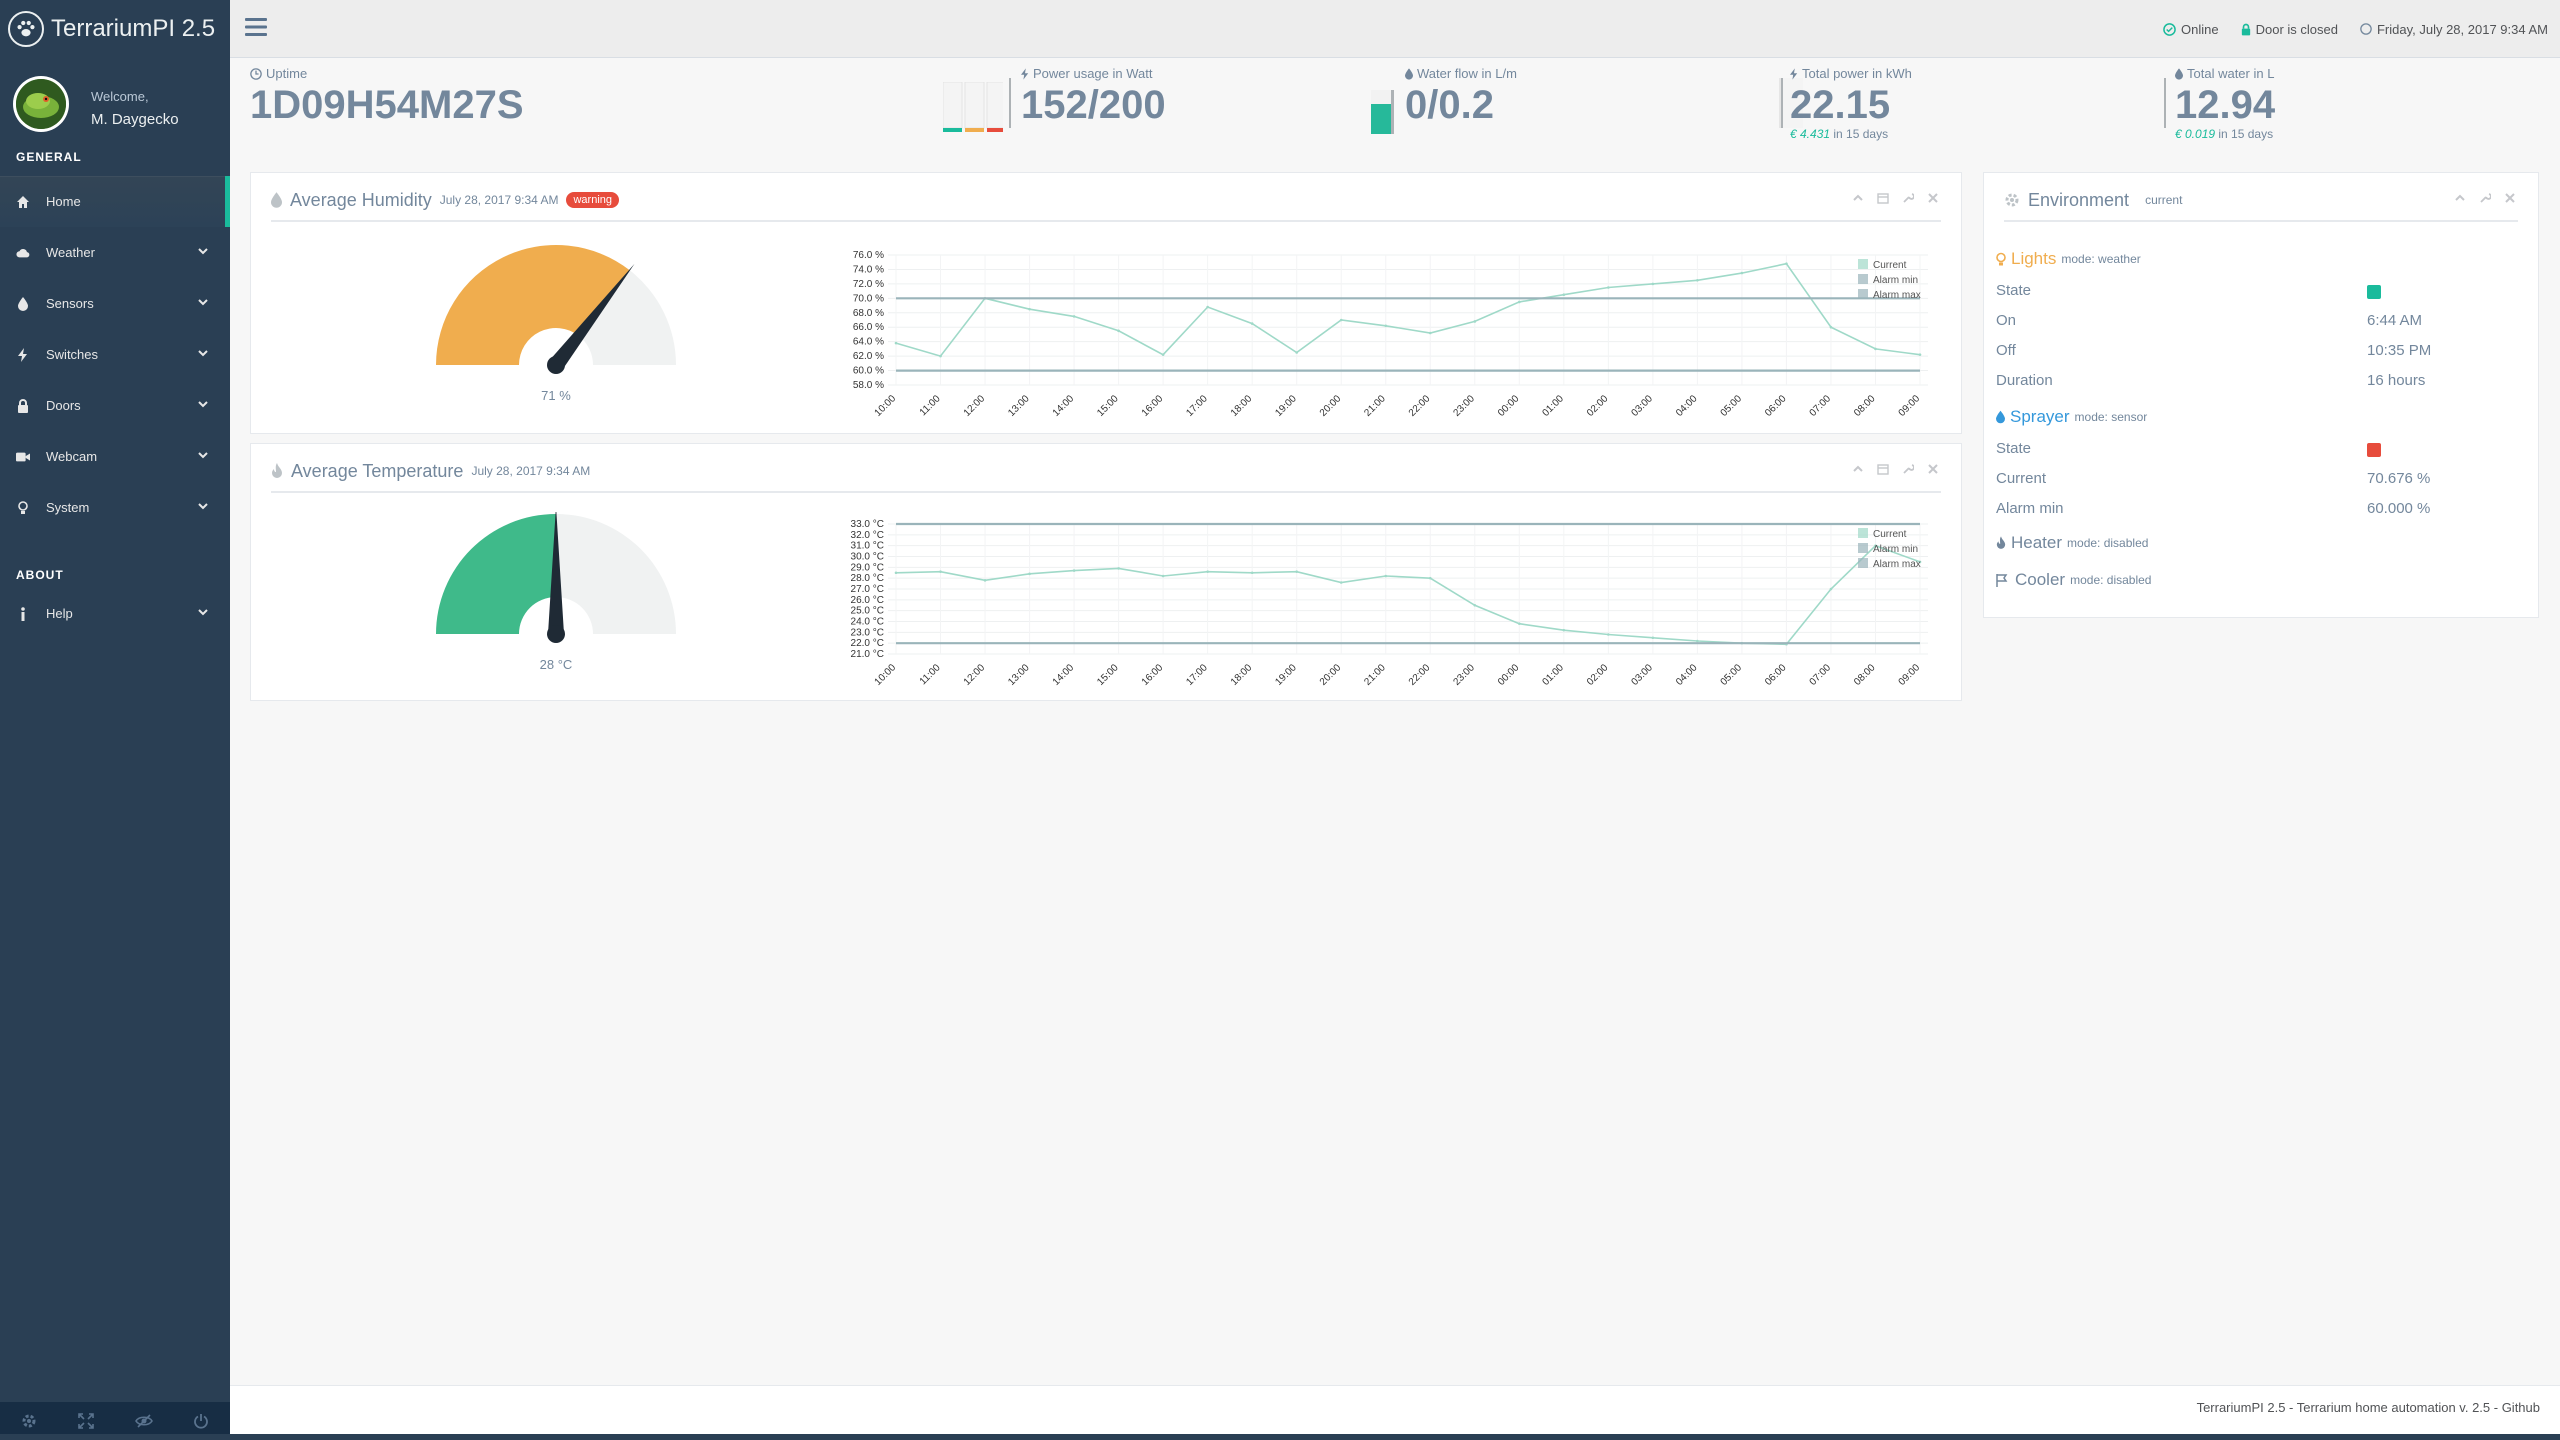 Image resolution: width=2560 pixels, height=1440 pixels. I want to click on clock-icon, so click(256, 73).